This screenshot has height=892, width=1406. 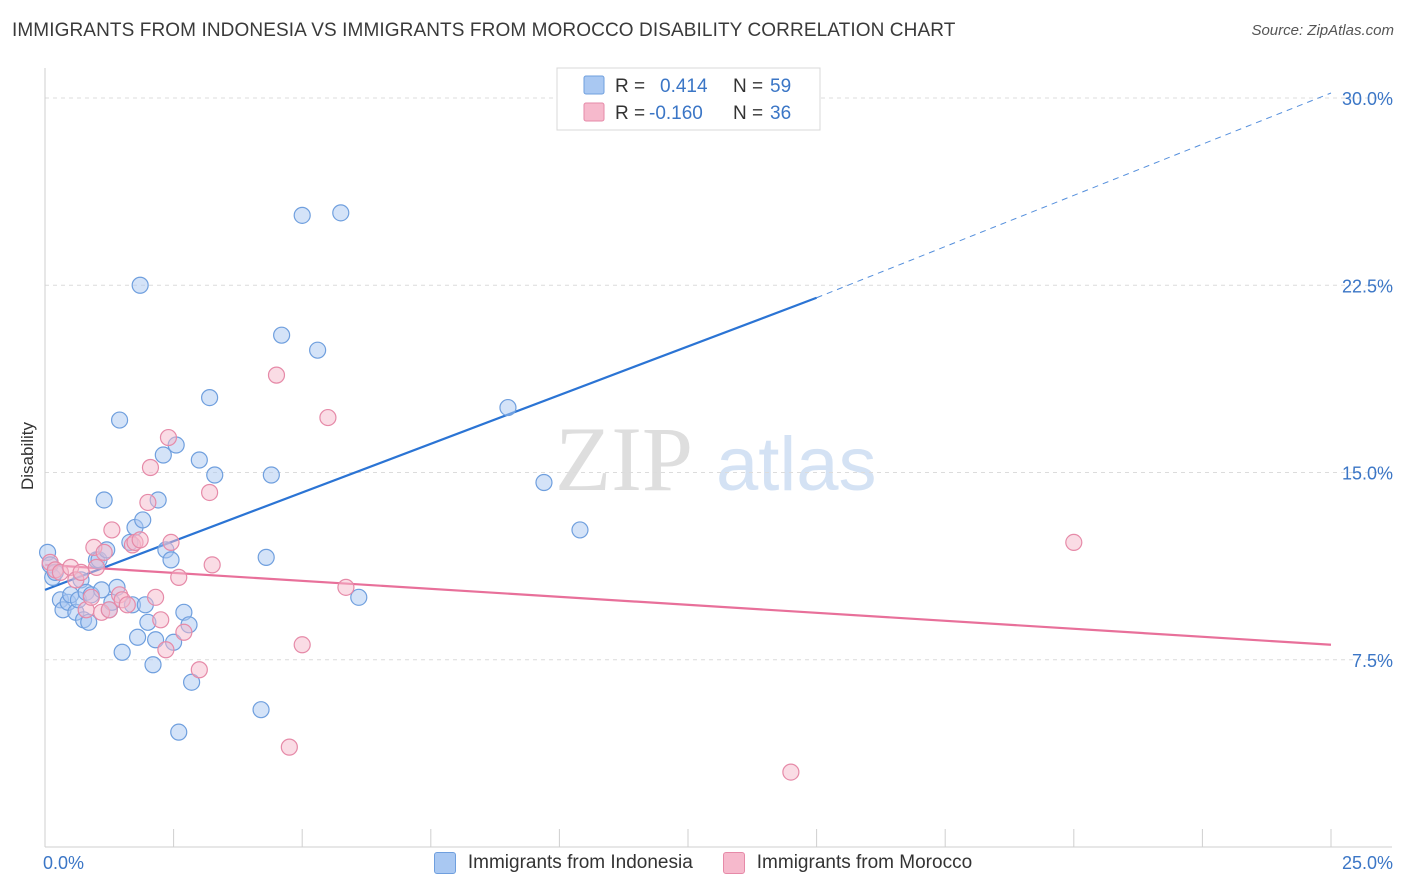 What do you see at coordinates (1372, 661) in the screenshot?
I see `y-tick-label: 7.5%` at bounding box center [1372, 661].